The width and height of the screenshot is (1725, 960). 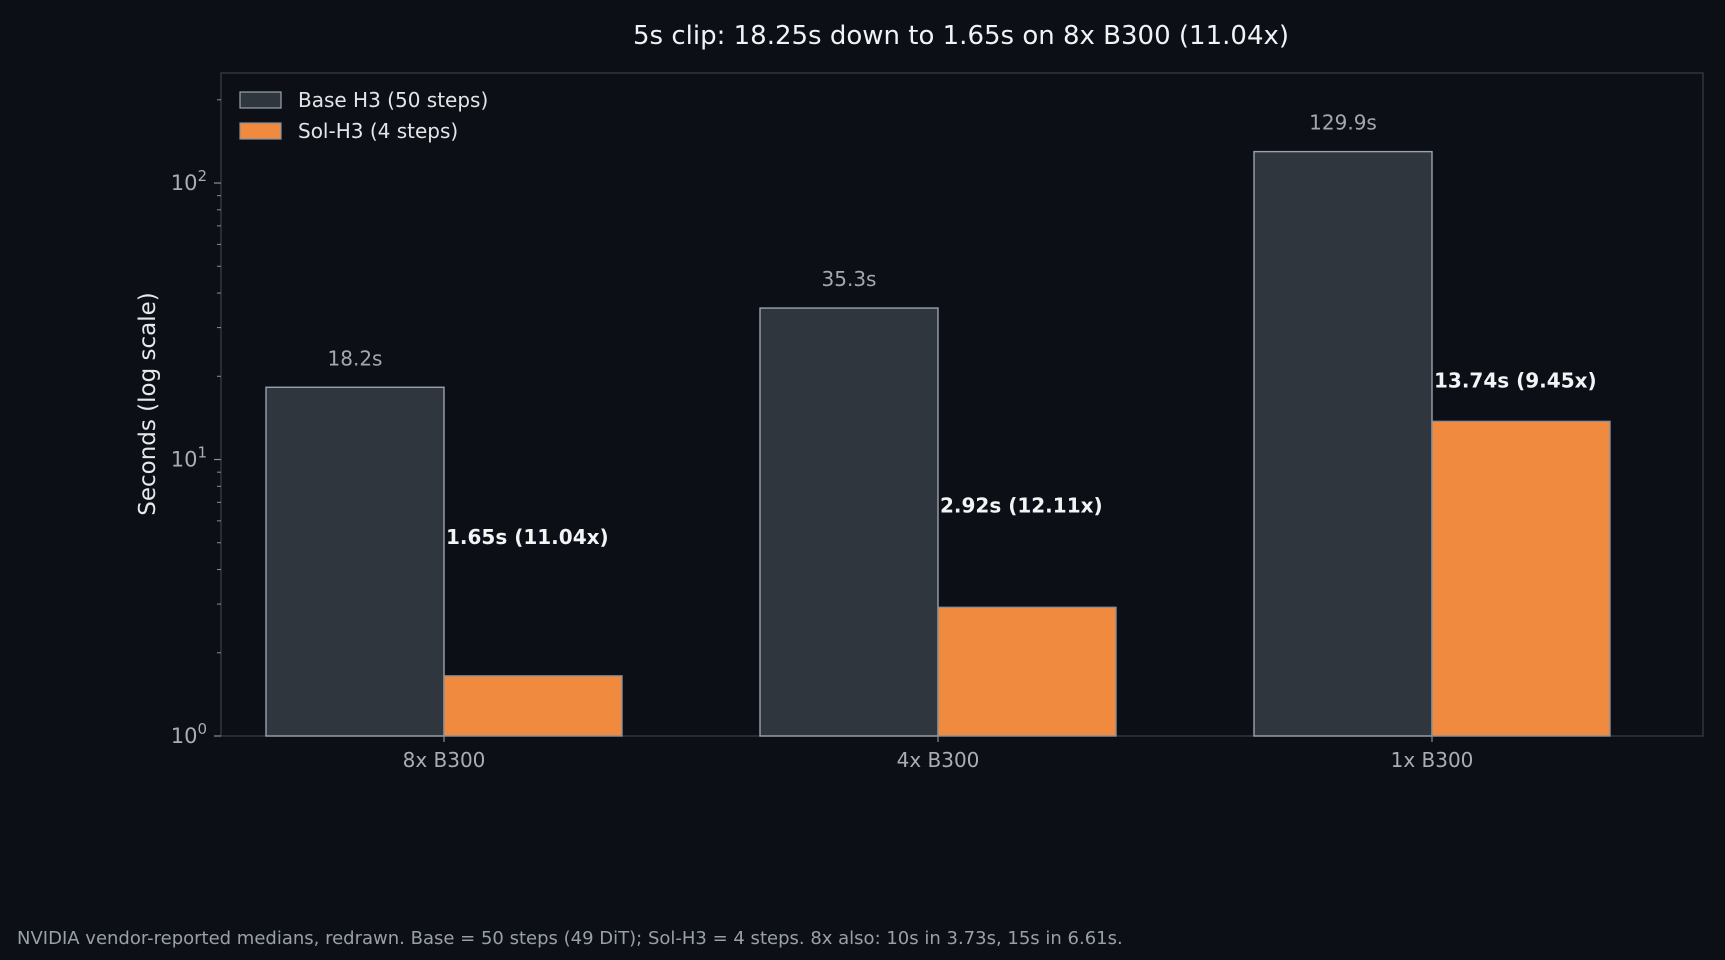 I want to click on data-label-sol: 2.92s (12.11x), so click(x=1021, y=506).